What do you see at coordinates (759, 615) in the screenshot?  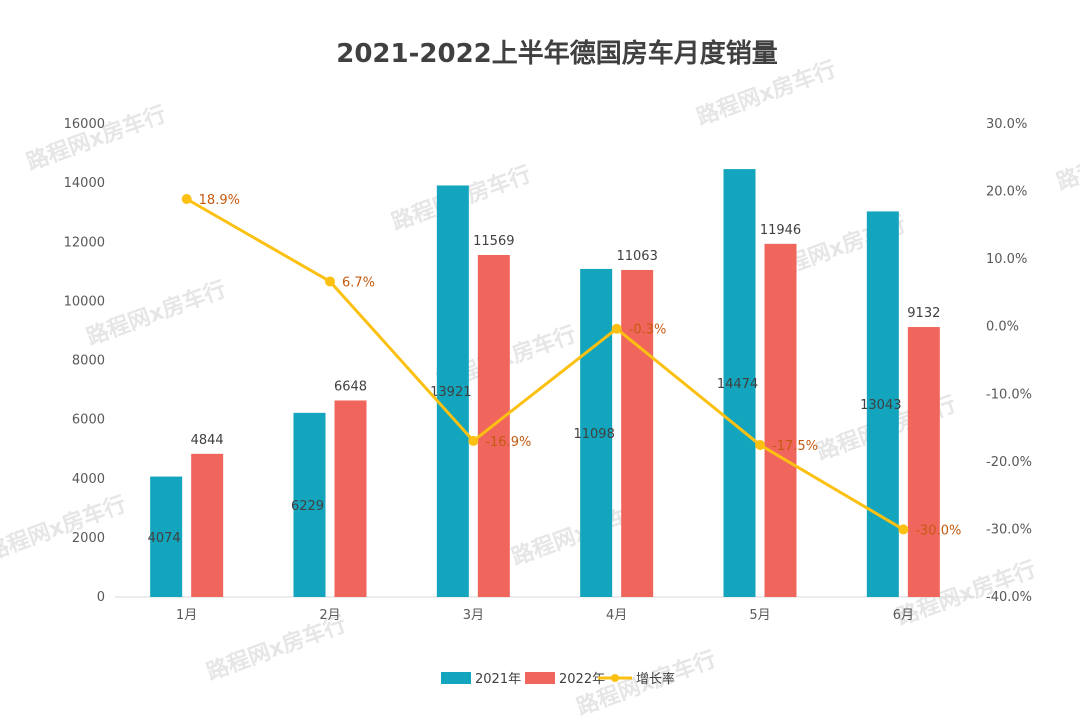 I see `x-tick-label: 5月` at bounding box center [759, 615].